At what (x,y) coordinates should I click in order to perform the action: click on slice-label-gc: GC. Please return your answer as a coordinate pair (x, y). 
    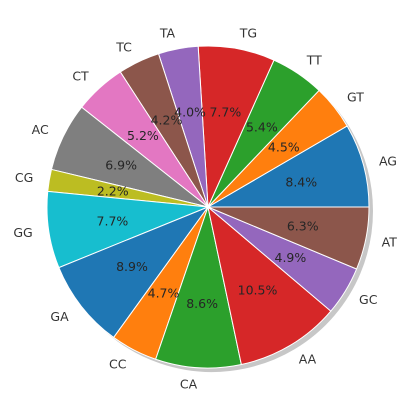
    Looking at the image, I should click on (368, 299).